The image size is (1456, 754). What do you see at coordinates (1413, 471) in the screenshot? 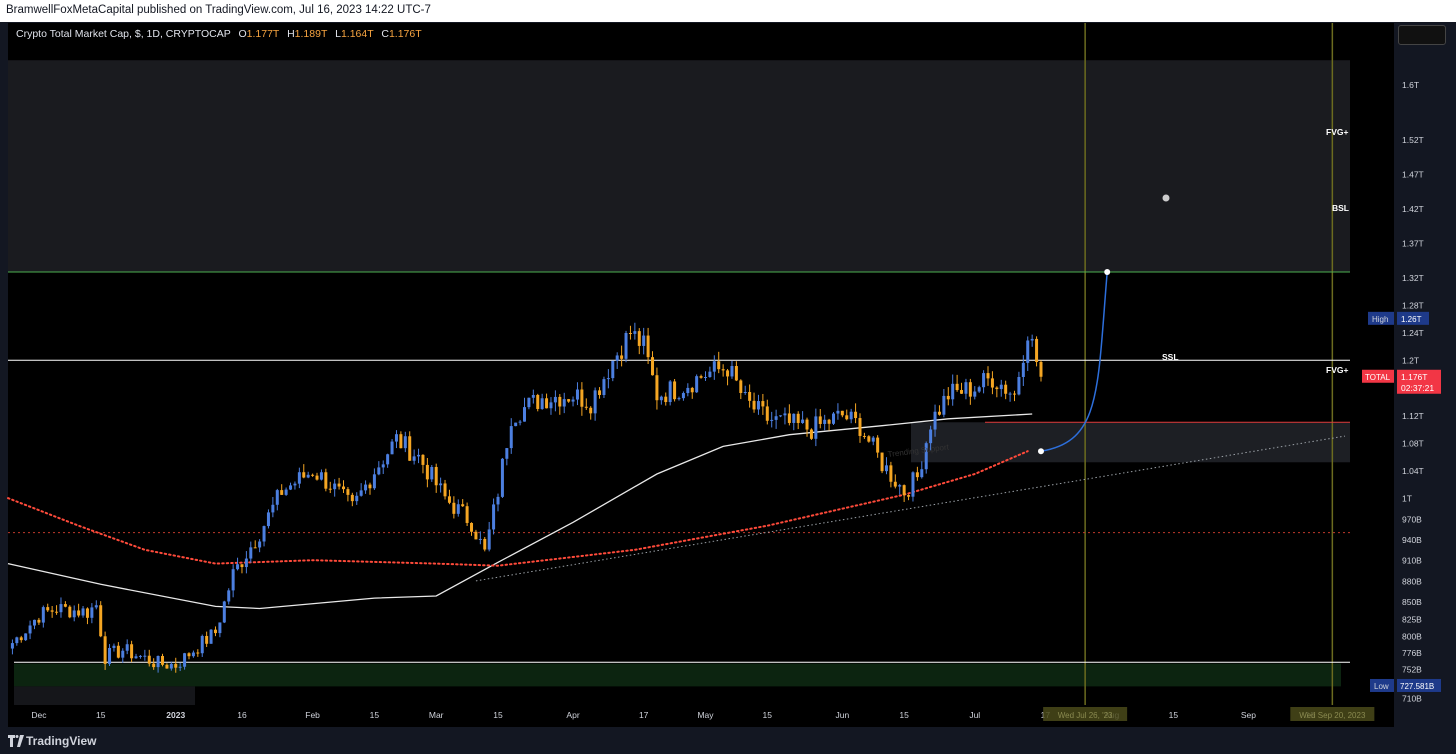
I see `y-axis-tick-label: 1.04T` at bounding box center [1413, 471].